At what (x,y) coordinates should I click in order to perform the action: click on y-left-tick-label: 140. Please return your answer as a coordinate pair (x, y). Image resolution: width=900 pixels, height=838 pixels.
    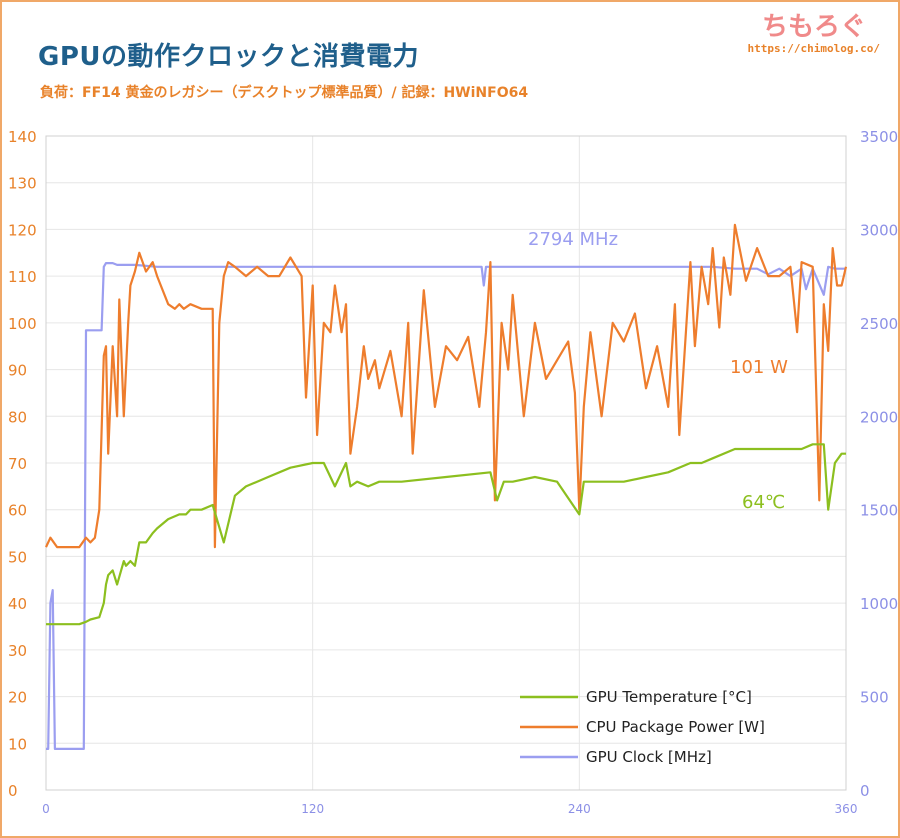
    Looking at the image, I should click on (22, 137).